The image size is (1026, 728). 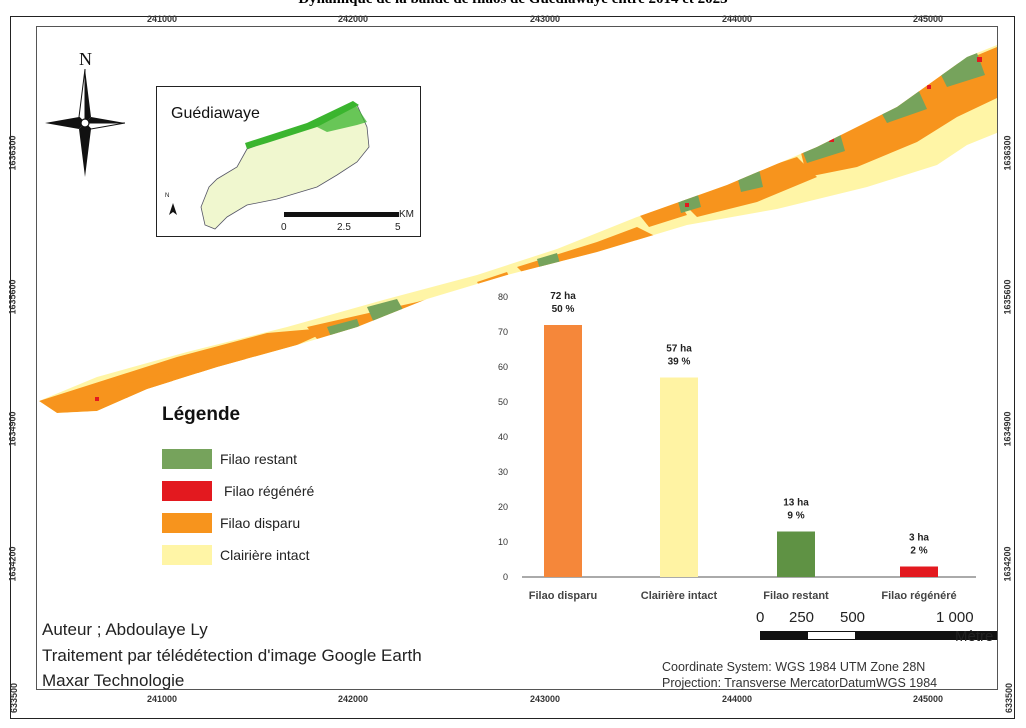 What do you see at coordinates (505, 577) in the screenshot?
I see `y-tick-label: 0` at bounding box center [505, 577].